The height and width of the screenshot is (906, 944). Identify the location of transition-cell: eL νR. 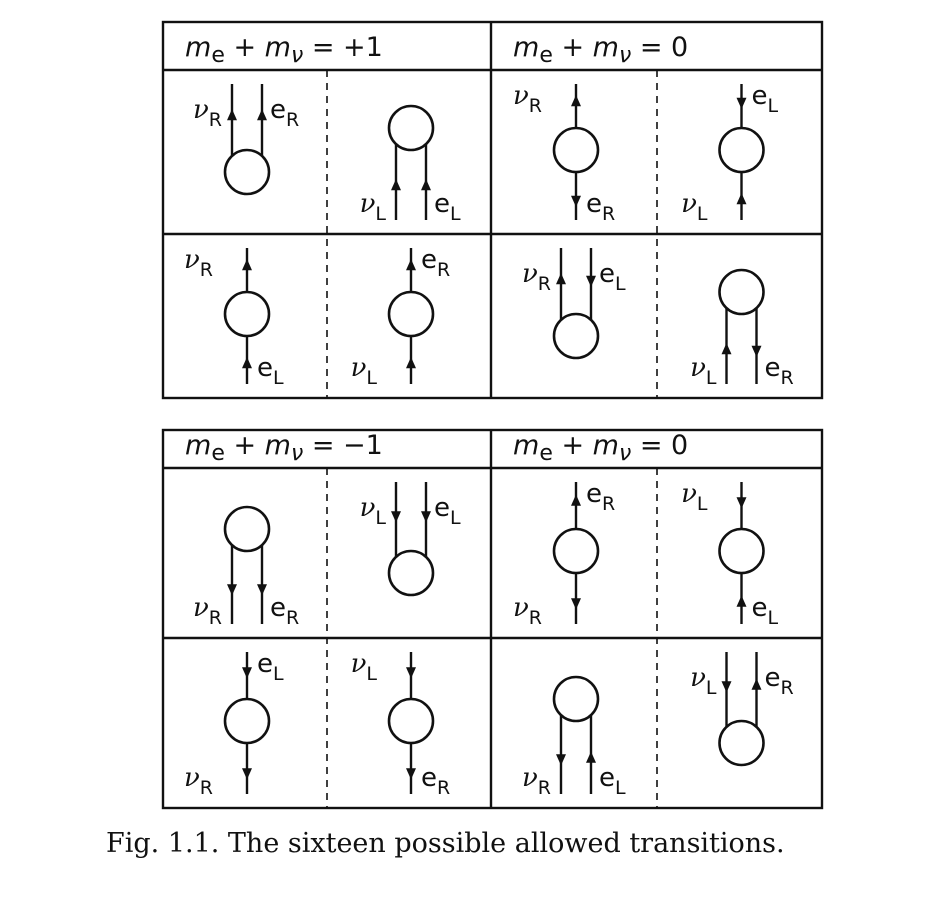
(234, 724).